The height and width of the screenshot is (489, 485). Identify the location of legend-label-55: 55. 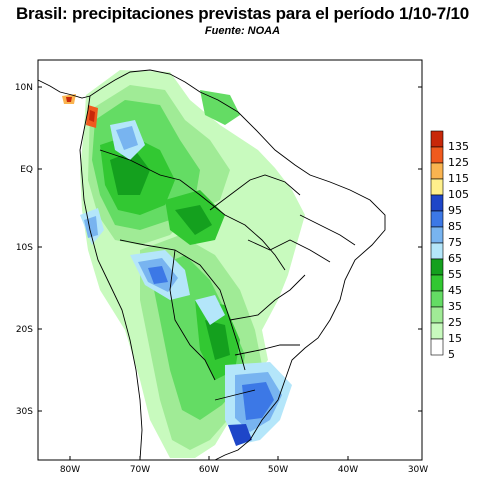
(455, 274).